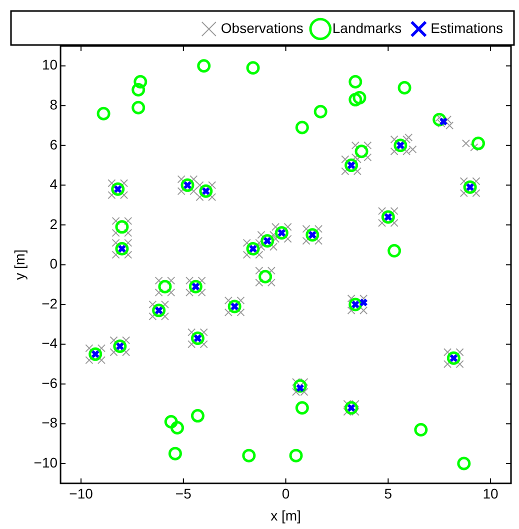  What do you see at coordinates (285, 515) in the screenshot?
I see `x-axis-title: x [m]` at bounding box center [285, 515].